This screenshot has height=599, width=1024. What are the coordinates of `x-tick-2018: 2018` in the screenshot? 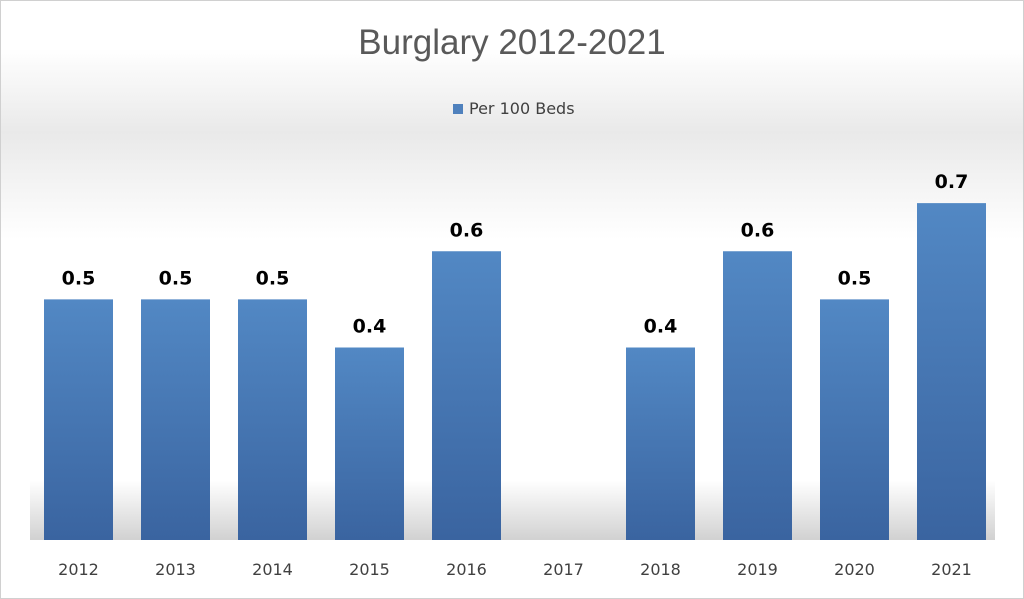 It's located at (660, 569).